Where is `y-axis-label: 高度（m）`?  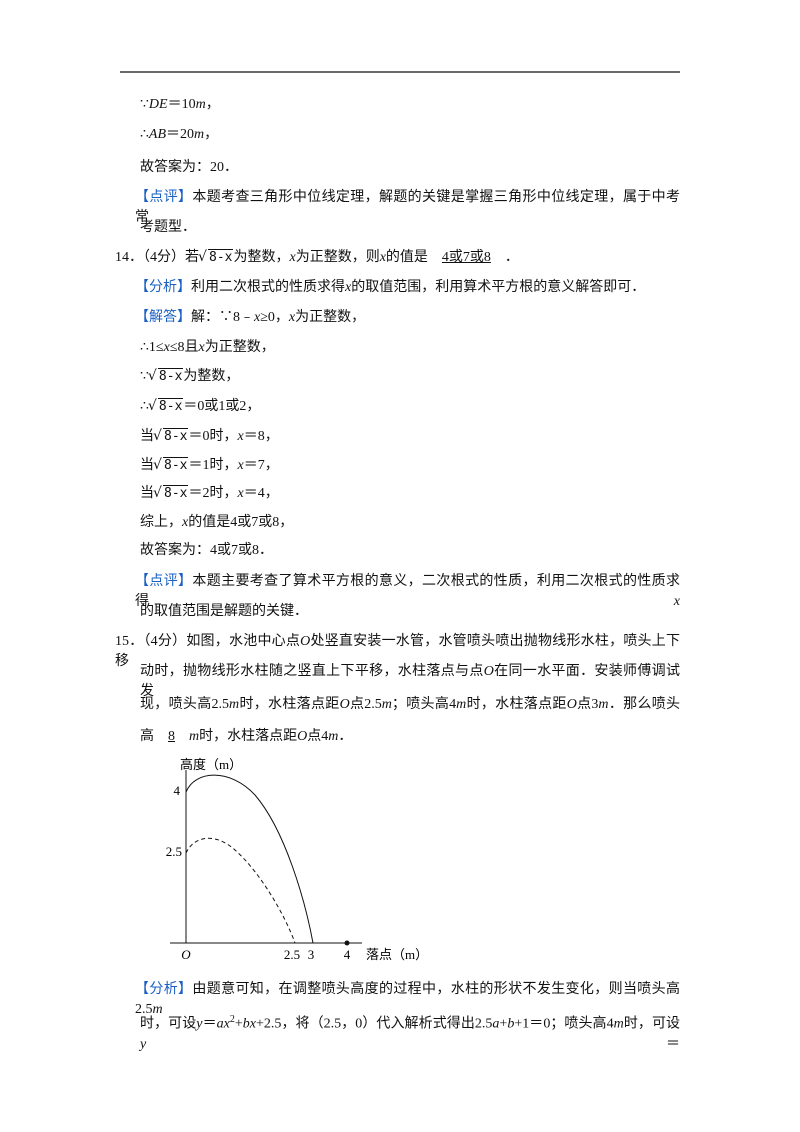
y-axis-label: 高度（m） is located at coordinates (211, 764).